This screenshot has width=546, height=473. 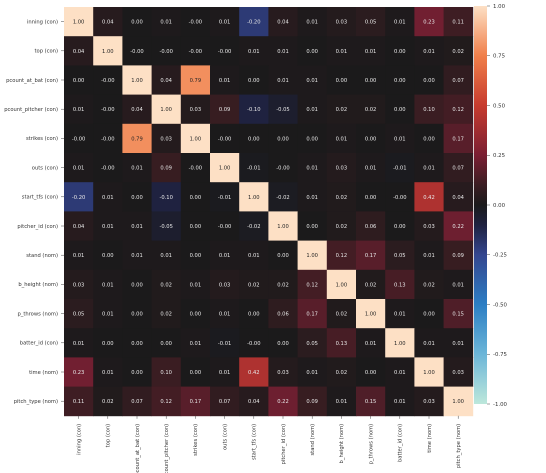 What do you see at coordinates (79, 439) in the screenshot?
I see `x-tick-label: inning (con)` at bounding box center [79, 439].